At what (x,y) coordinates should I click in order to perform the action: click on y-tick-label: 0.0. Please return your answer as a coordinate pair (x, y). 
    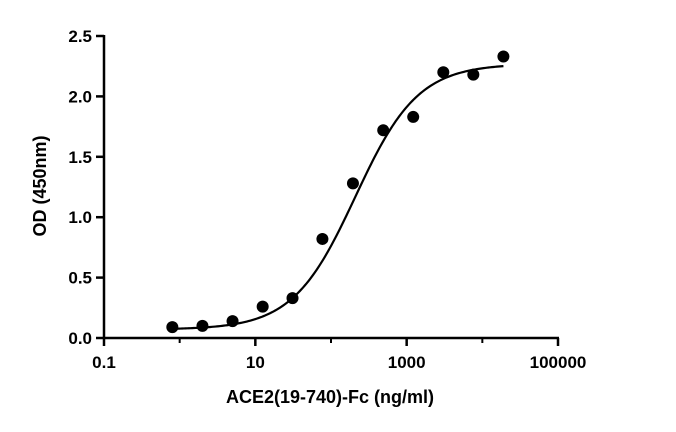
    Looking at the image, I should click on (80, 338).